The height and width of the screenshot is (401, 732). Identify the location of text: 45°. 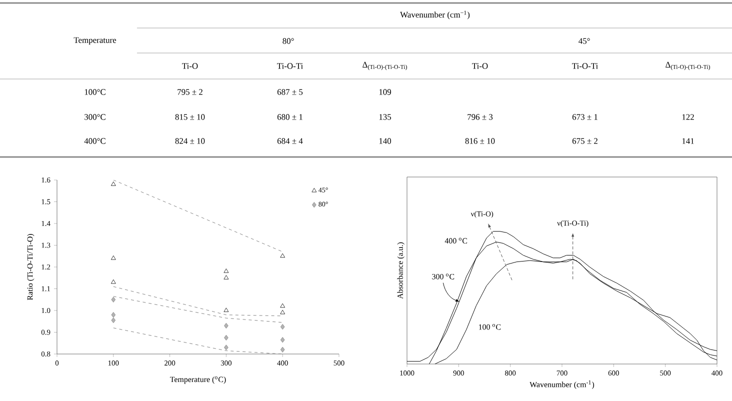
(584, 41).